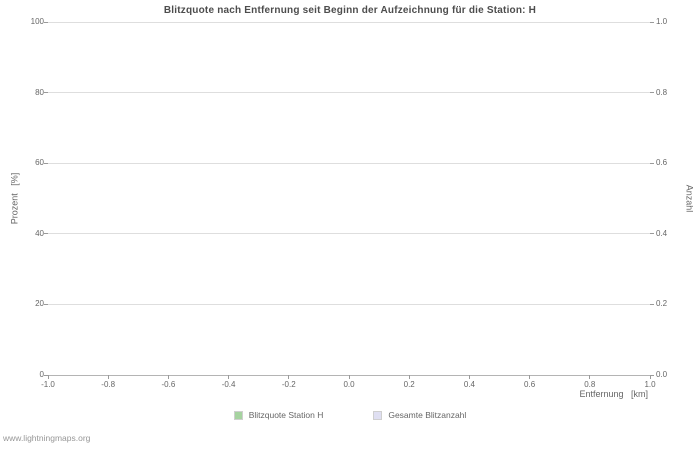 This screenshot has height=450, width=700. I want to click on y-axis-tick-label-left: 40, so click(39, 233).